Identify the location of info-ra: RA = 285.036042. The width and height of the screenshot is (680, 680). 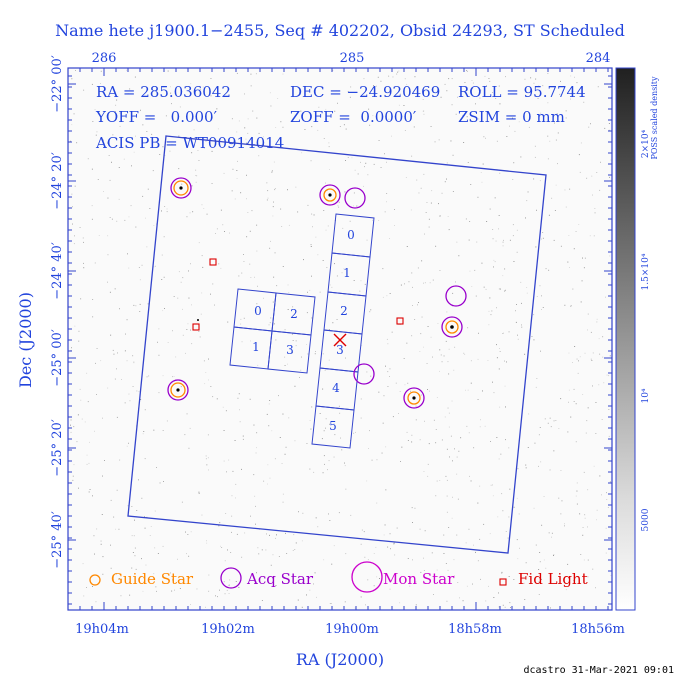
(163, 92).